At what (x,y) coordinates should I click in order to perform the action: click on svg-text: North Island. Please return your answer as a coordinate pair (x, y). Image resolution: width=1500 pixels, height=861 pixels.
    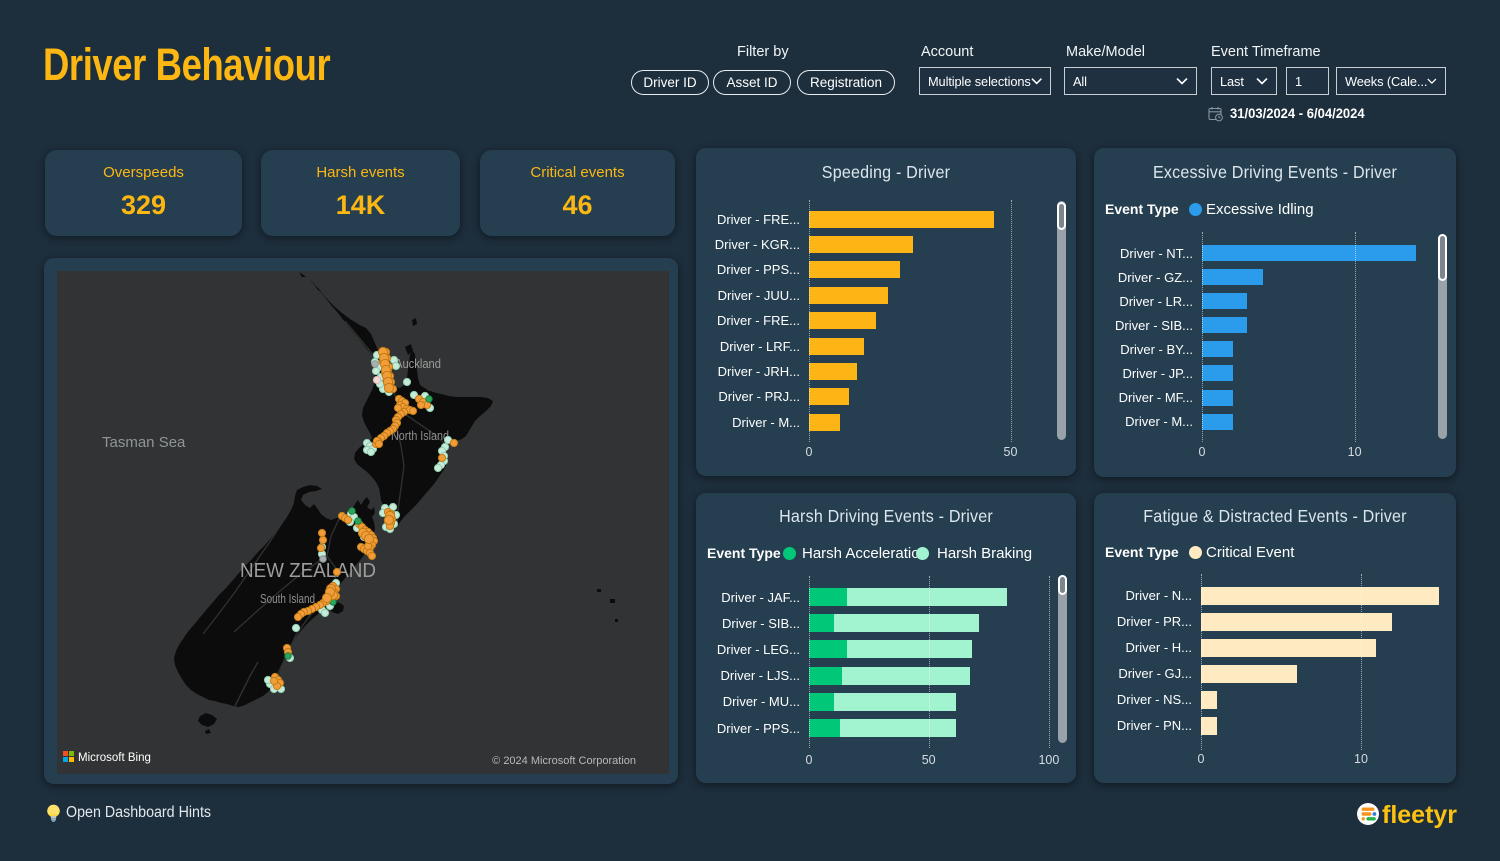
    Looking at the image, I should click on (420, 436).